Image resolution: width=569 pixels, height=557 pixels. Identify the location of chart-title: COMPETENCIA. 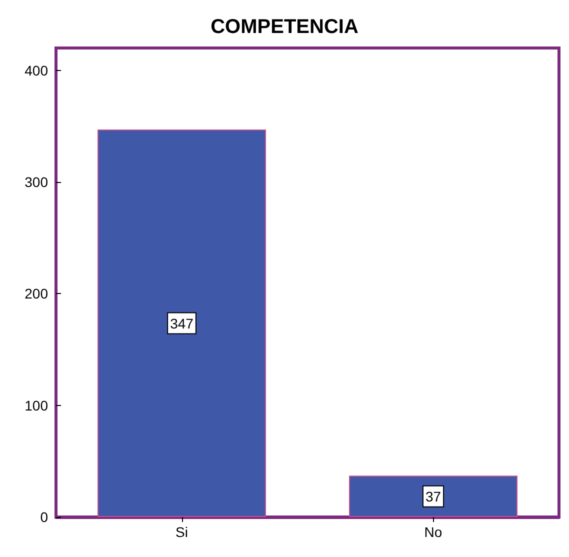
(284, 27).